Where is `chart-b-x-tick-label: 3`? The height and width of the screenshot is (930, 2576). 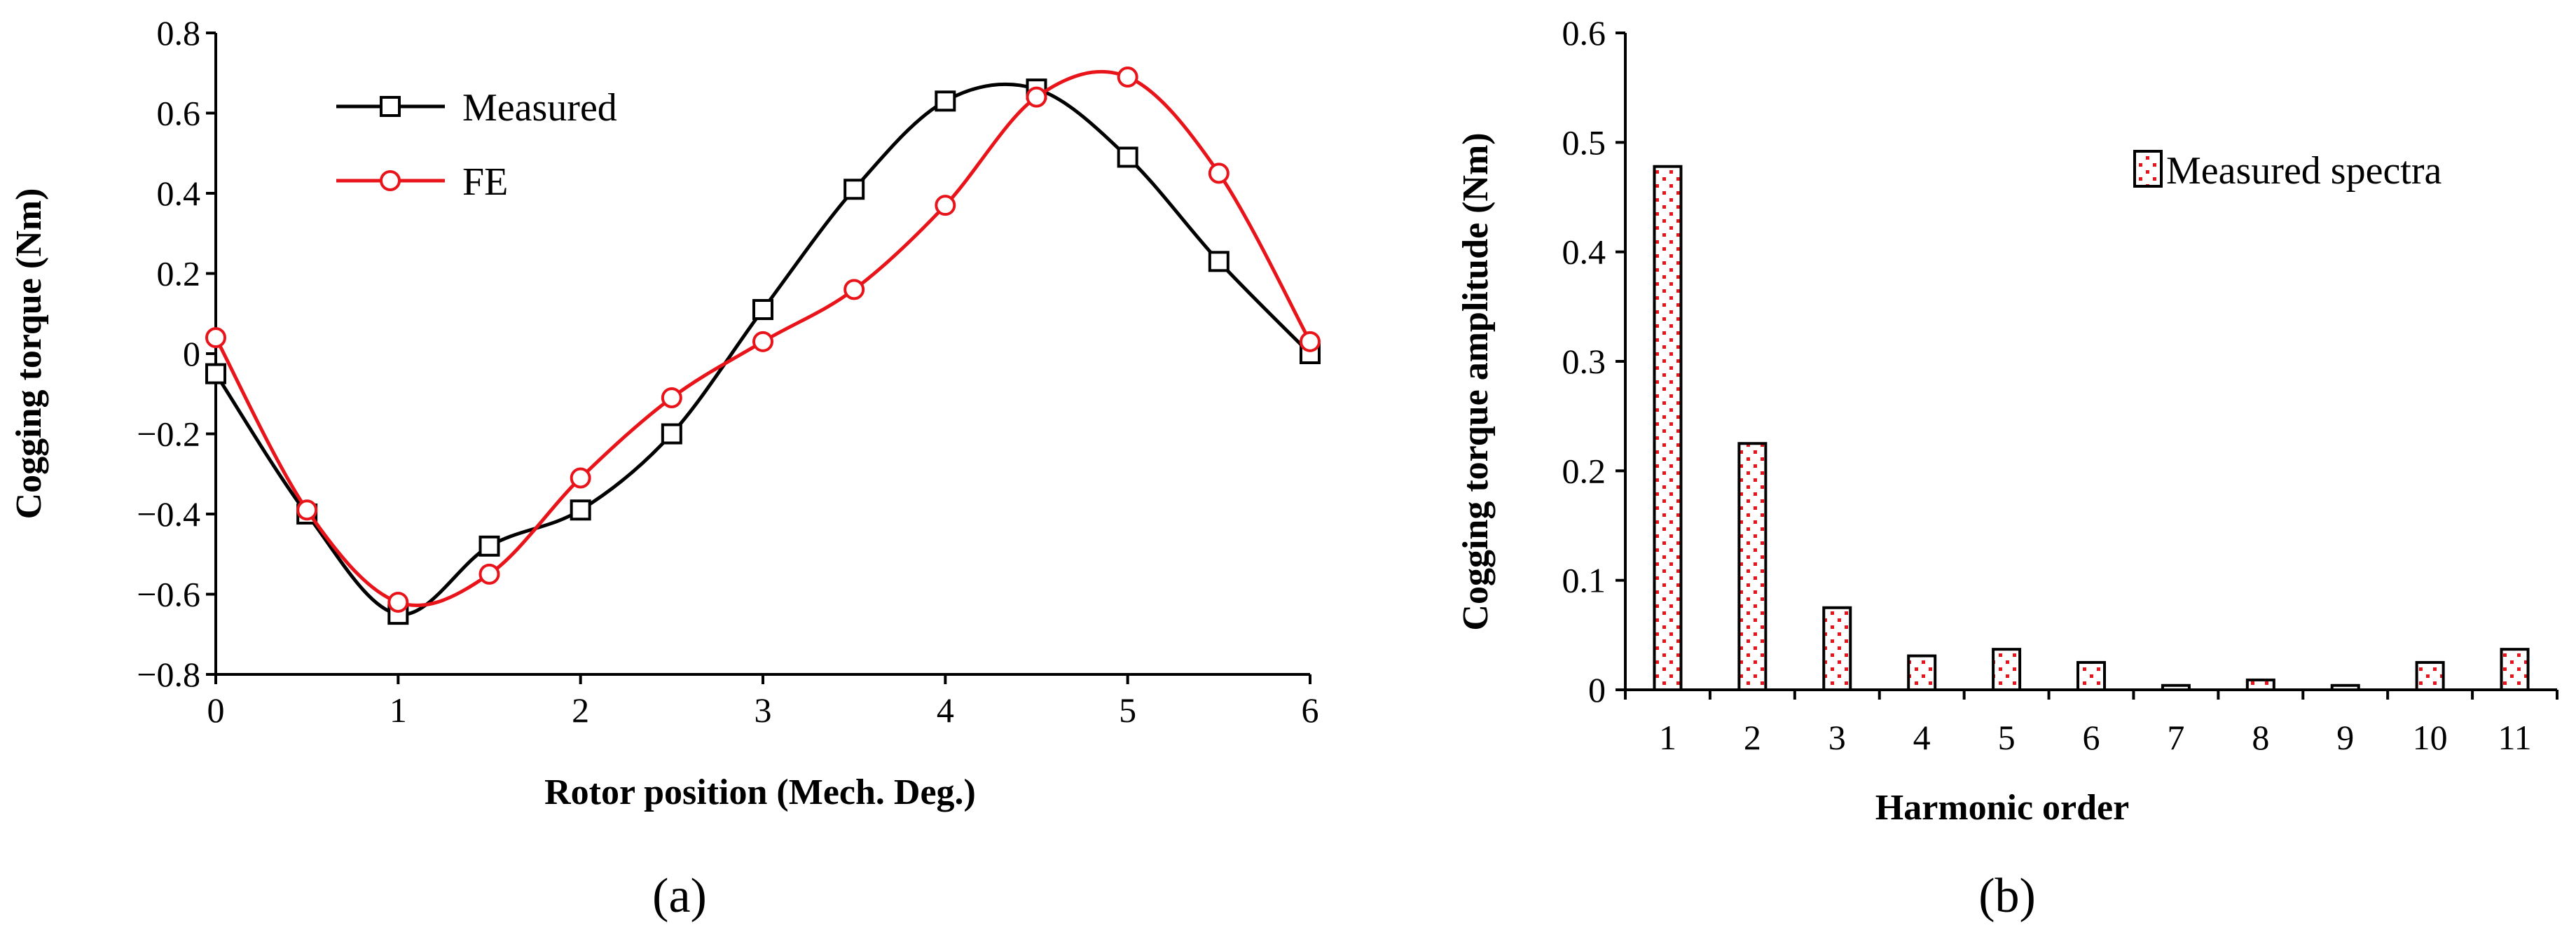
chart-b-x-tick-label: 3 is located at coordinates (1837, 738).